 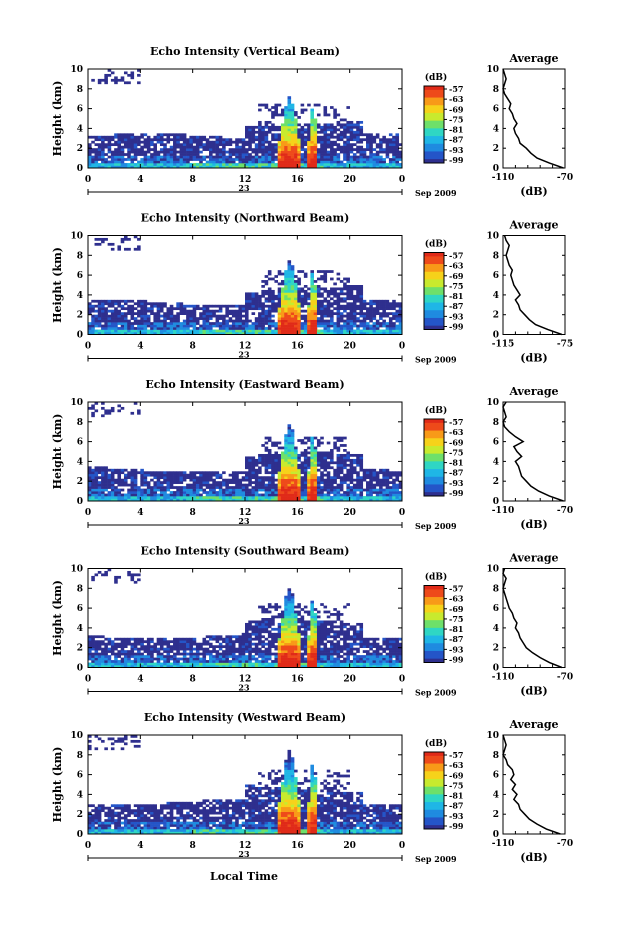 What do you see at coordinates (533, 225) in the screenshot?
I see `profile-title: Average` at bounding box center [533, 225].